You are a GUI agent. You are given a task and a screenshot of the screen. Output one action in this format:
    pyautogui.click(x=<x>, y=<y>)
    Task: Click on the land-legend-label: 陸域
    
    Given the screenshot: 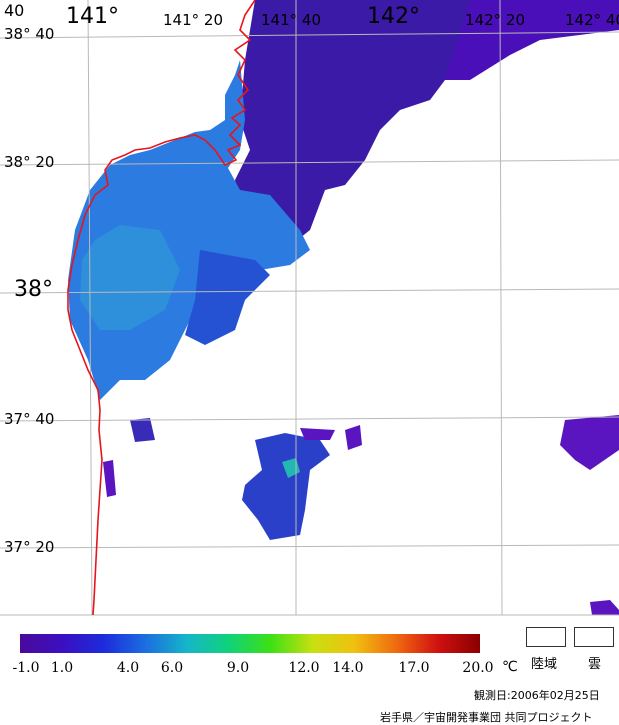 What is the action you would take?
    pyautogui.click(x=544, y=664)
    